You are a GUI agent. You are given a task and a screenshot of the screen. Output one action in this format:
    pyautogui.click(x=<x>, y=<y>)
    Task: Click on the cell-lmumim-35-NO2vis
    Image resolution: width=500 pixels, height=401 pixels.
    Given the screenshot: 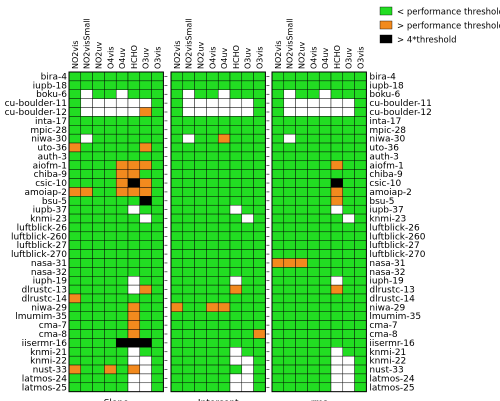 What is the action you would take?
    pyautogui.click(x=75, y=316)
    